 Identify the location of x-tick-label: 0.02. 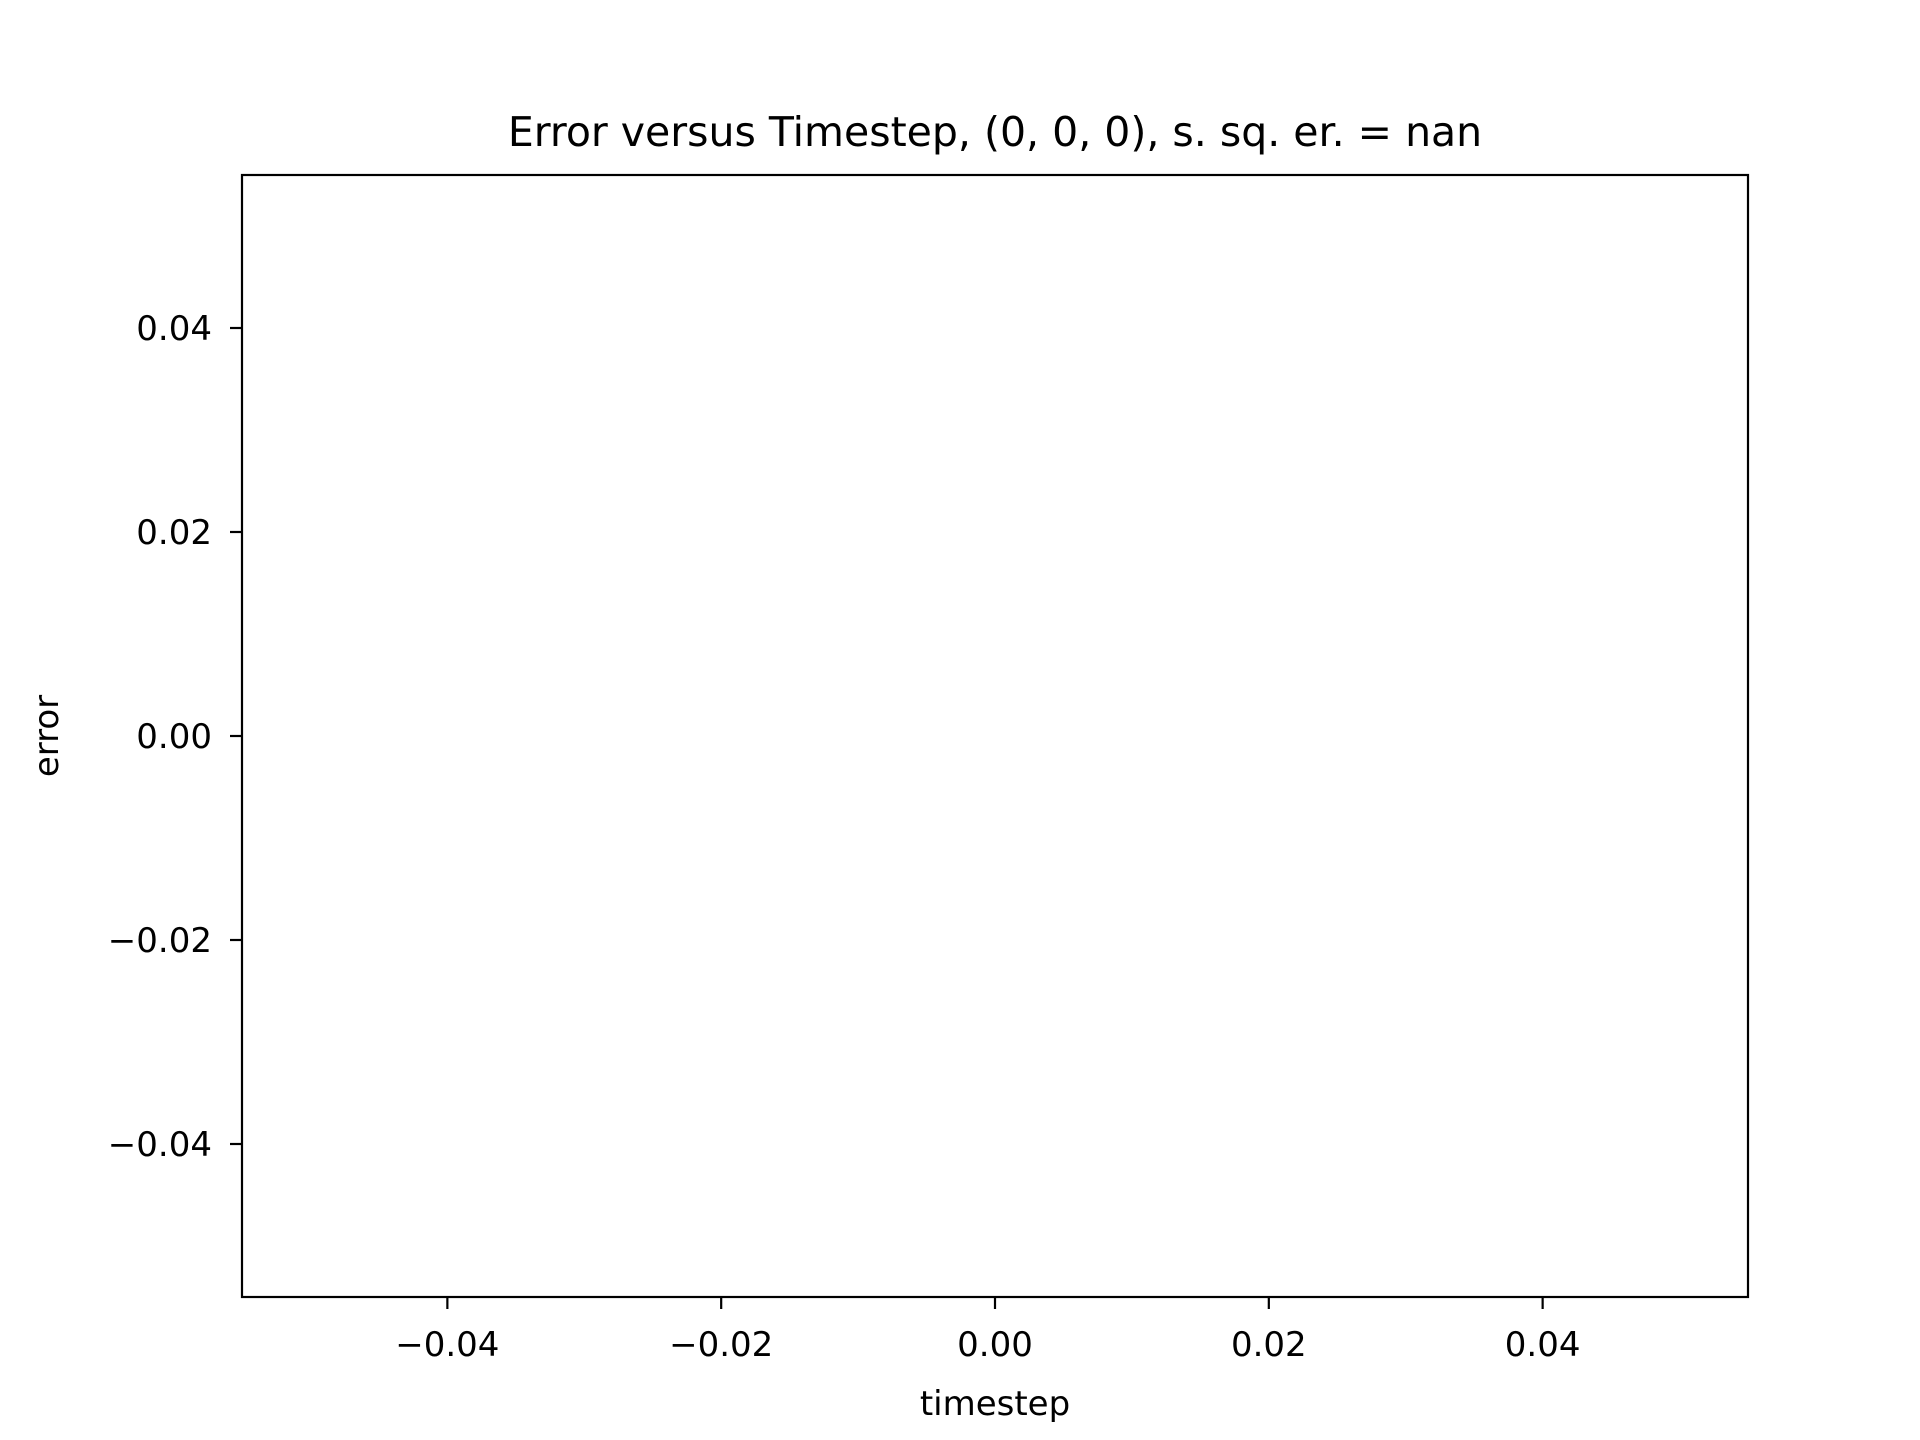
(1269, 1345).